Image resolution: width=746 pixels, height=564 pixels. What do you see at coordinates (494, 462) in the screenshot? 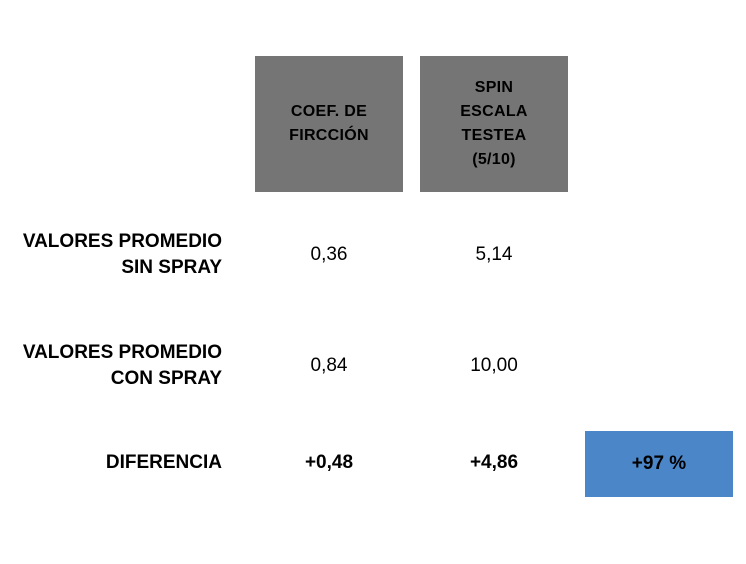
I see `value-spin-diferencia: +4,86` at bounding box center [494, 462].